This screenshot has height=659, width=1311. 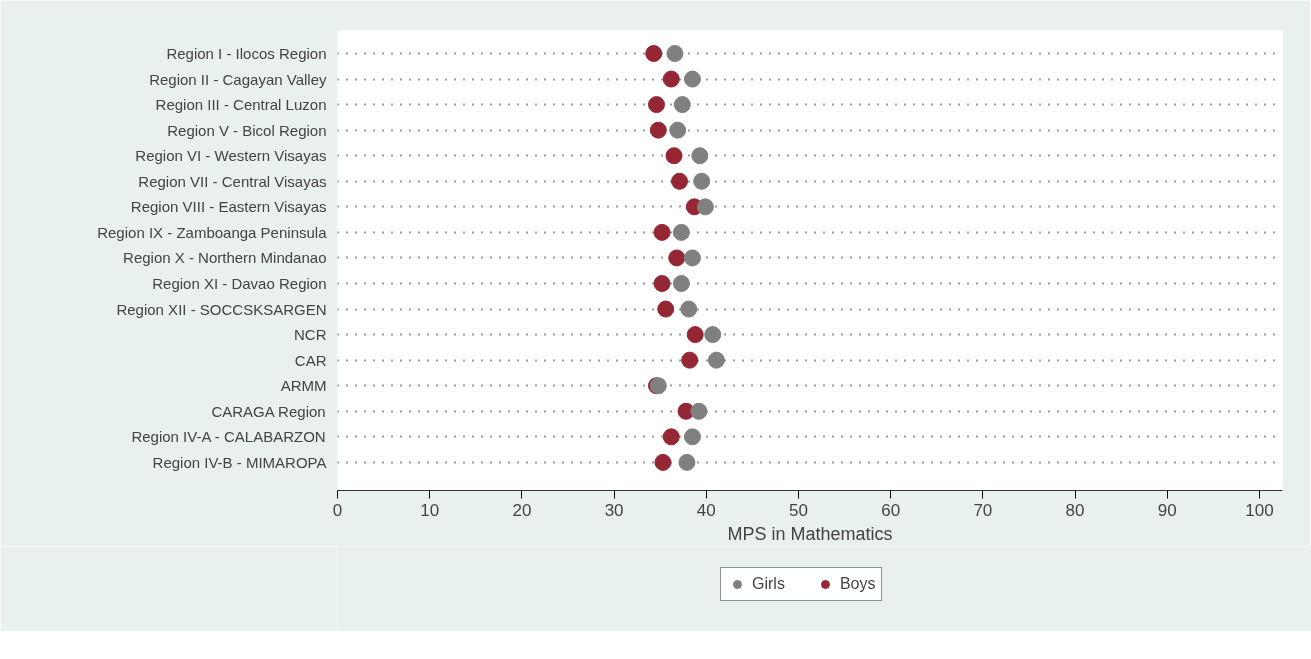 What do you see at coordinates (522, 510) in the screenshot?
I see `x-tick-label: 20` at bounding box center [522, 510].